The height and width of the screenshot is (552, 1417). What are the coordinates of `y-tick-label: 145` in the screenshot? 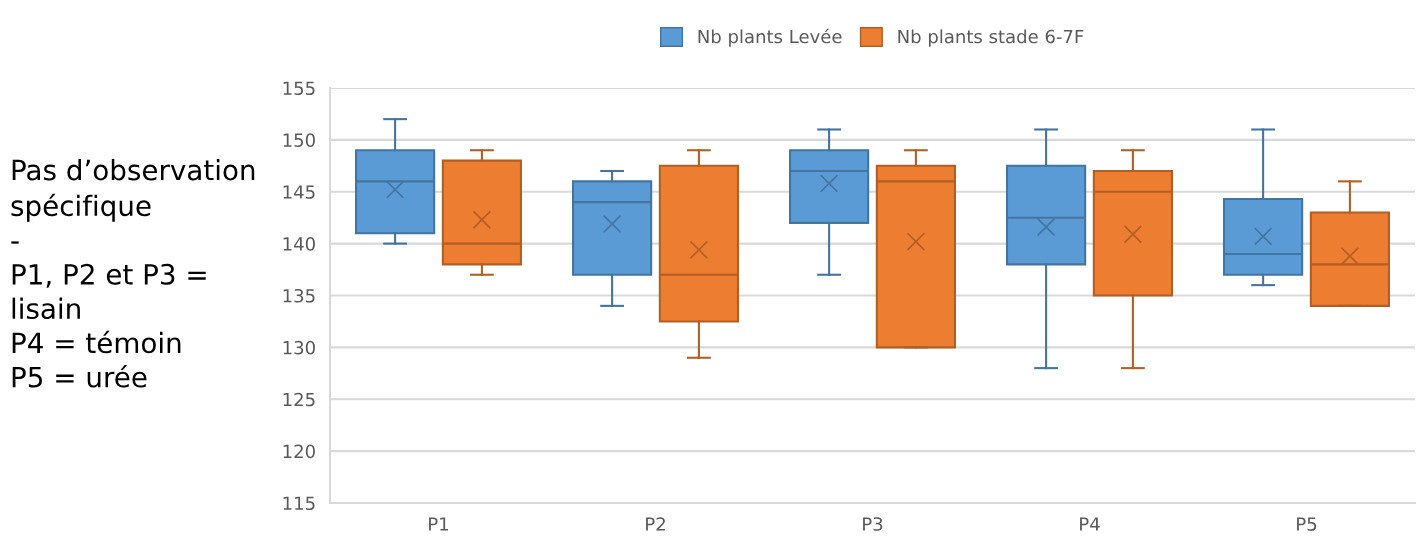 It's located at (299, 192).